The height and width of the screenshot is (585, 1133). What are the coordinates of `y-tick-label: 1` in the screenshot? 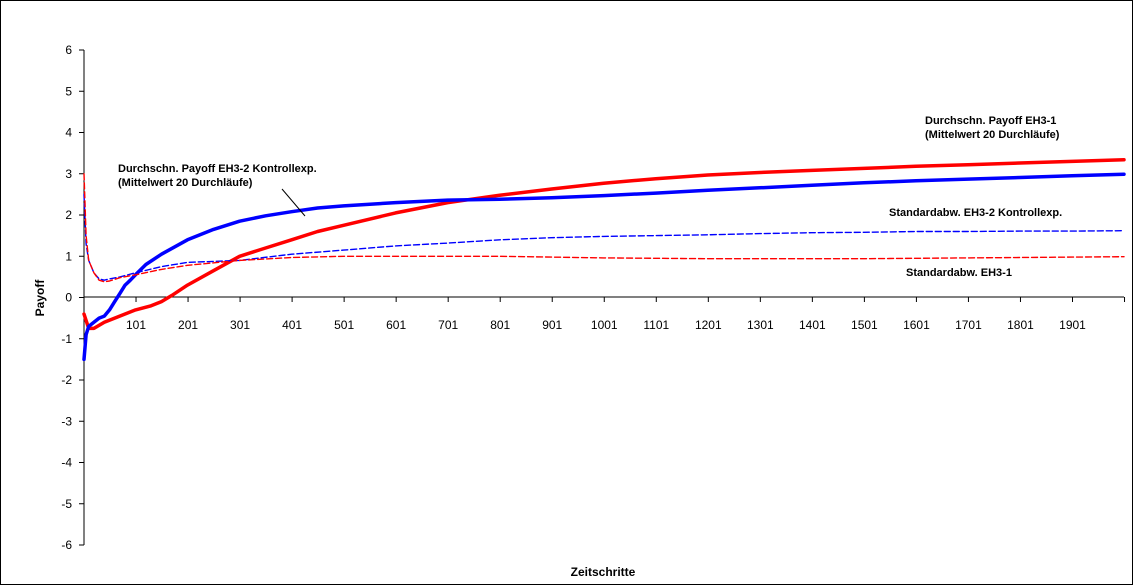 It's located at (68, 256).